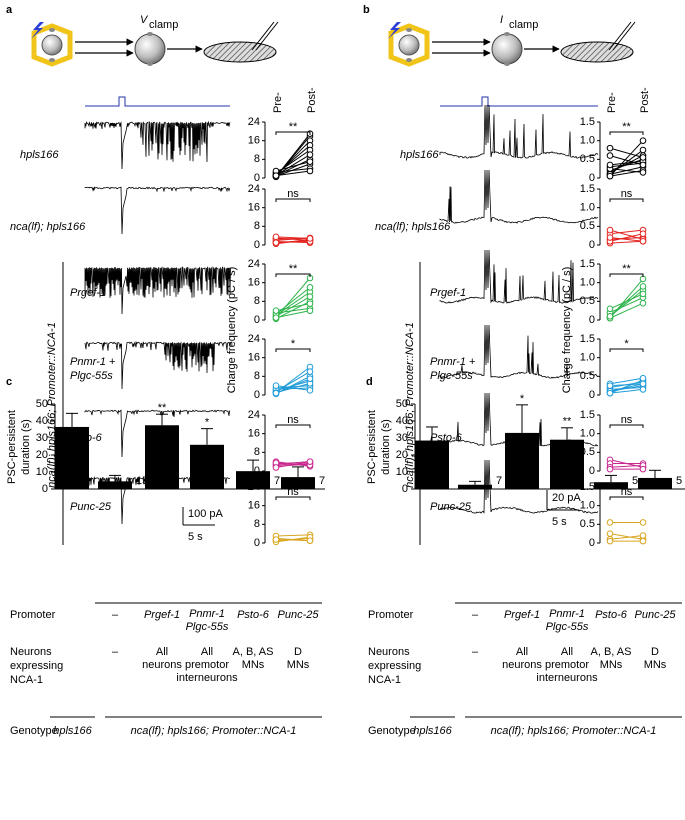 This screenshot has width=685, height=820. I want to click on y-tick-label: 50, so click(402, 404).